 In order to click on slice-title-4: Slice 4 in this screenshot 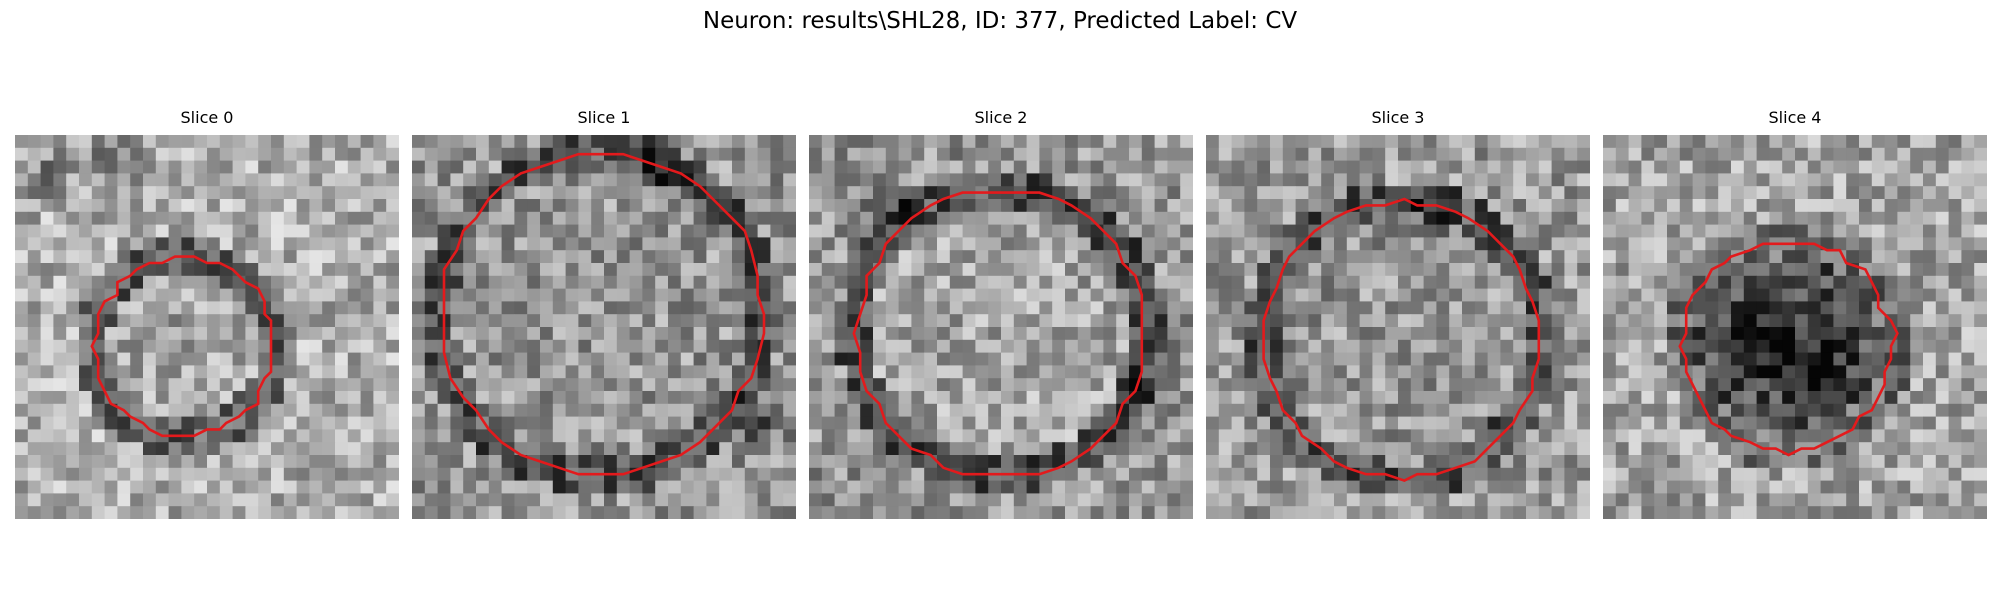, I will do `click(1795, 117)`.